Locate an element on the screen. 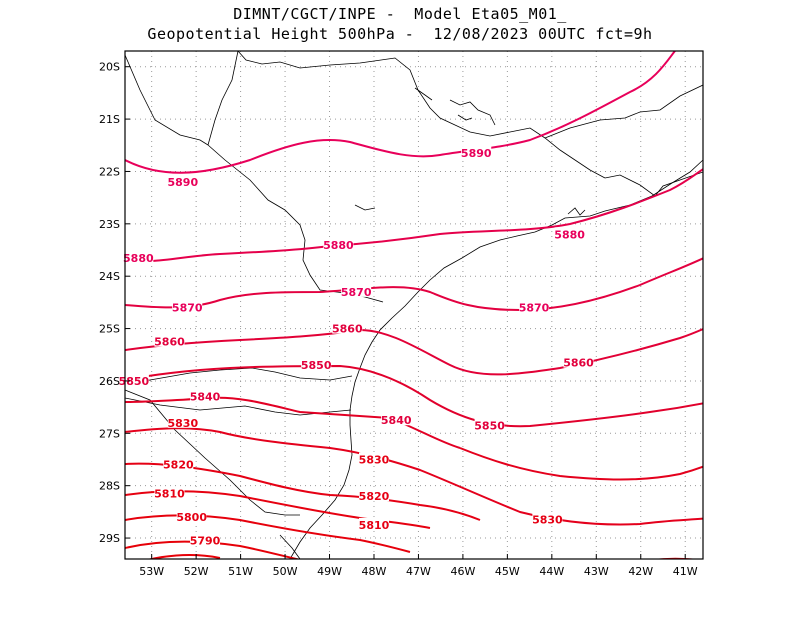 Image resolution: width=800 pixels, height=618 pixels. contour-5890-north is located at coordinates (401, 112).